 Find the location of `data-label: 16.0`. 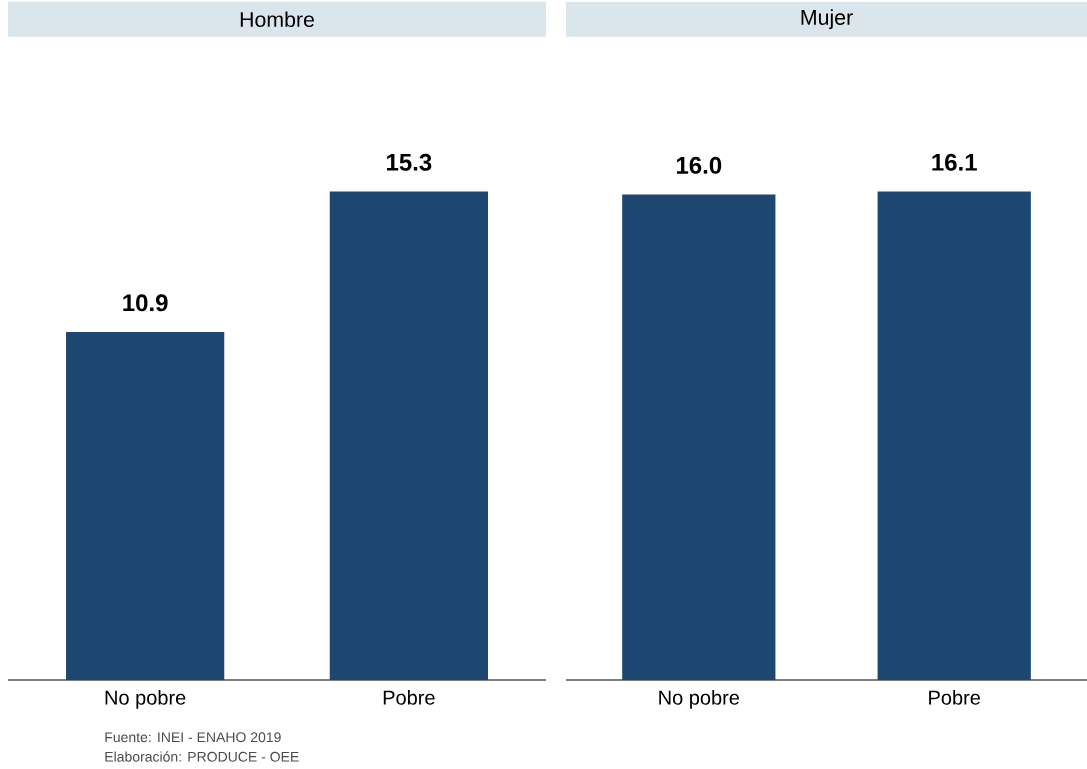

data-label: 16.0 is located at coordinates (699, 165).